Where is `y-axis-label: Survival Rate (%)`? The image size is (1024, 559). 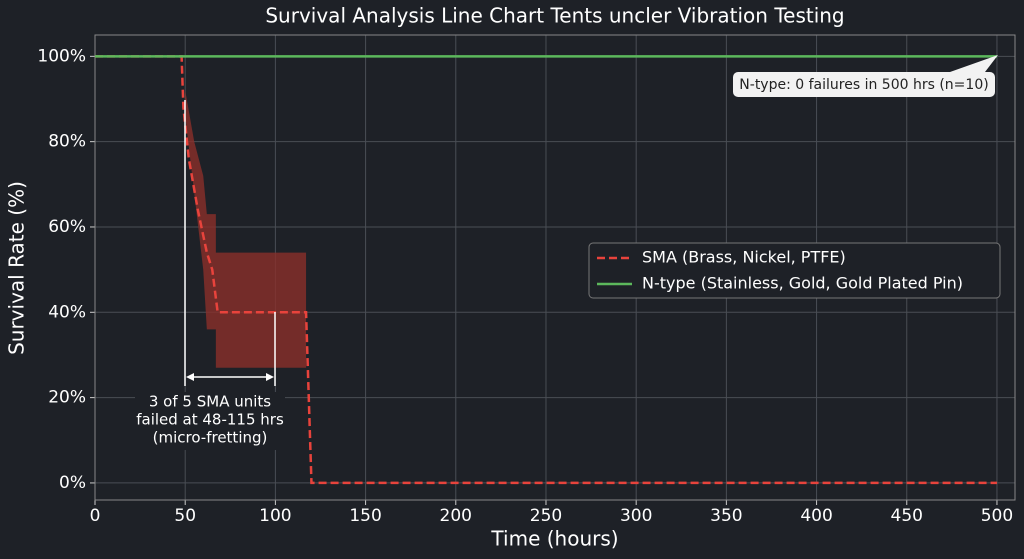 y-axis-label: Survival Rate (%) is located at coordinates (17, 268).